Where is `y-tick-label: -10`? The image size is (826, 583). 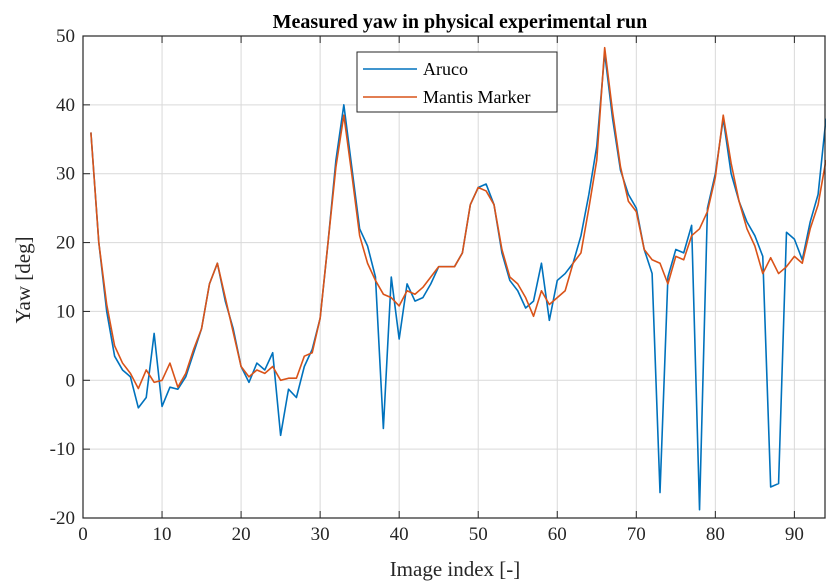
y-tick-label: -10 is located at coordinates (62, 449).